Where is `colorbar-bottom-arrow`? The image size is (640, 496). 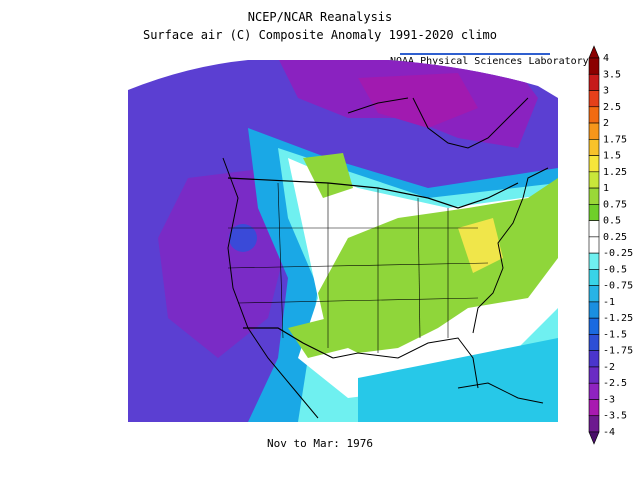 colorbar-bottom-arrow is located at coordinates (594, 438).